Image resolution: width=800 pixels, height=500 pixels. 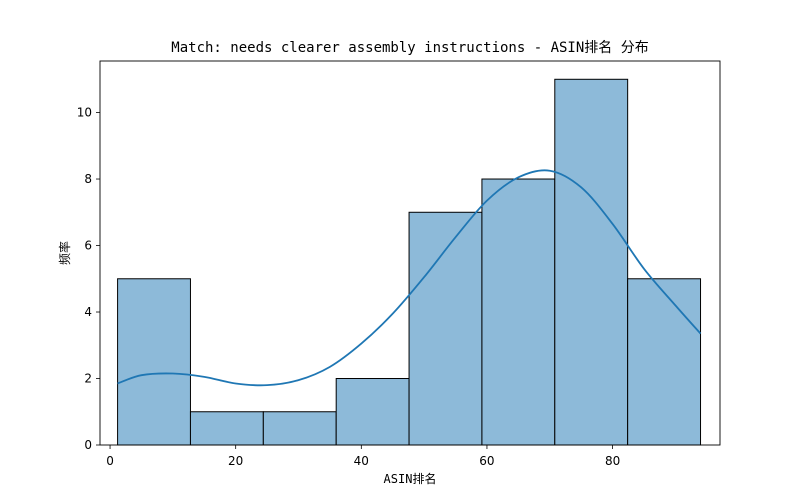 What do you see at coordinates (84, 113) in the screenshot?
I see `y-tick-label: 10` at bounding box center [84, 113].